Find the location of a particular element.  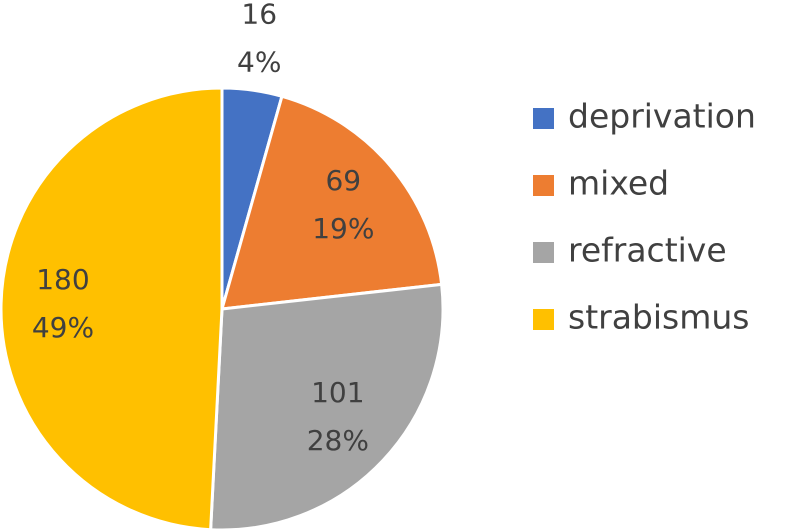

legend-label: strabismus is located at coordinates (658, 317).